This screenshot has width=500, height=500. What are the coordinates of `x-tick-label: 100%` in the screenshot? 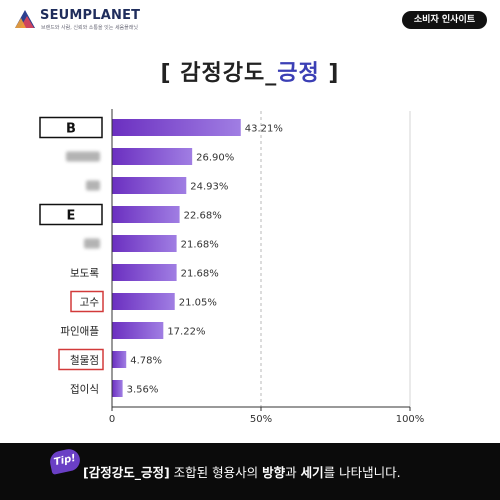 It's located at (410, 419).